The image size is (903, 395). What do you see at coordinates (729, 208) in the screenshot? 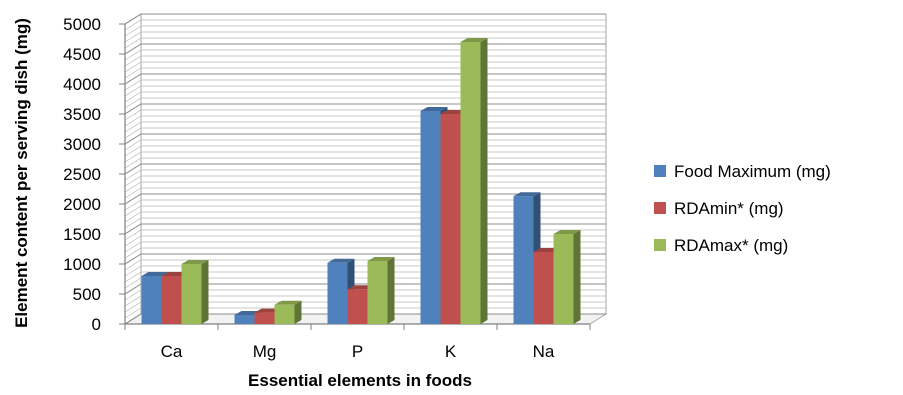
I see `legend-label: RDAmin* (mg)` at bounding box center [729, 208].